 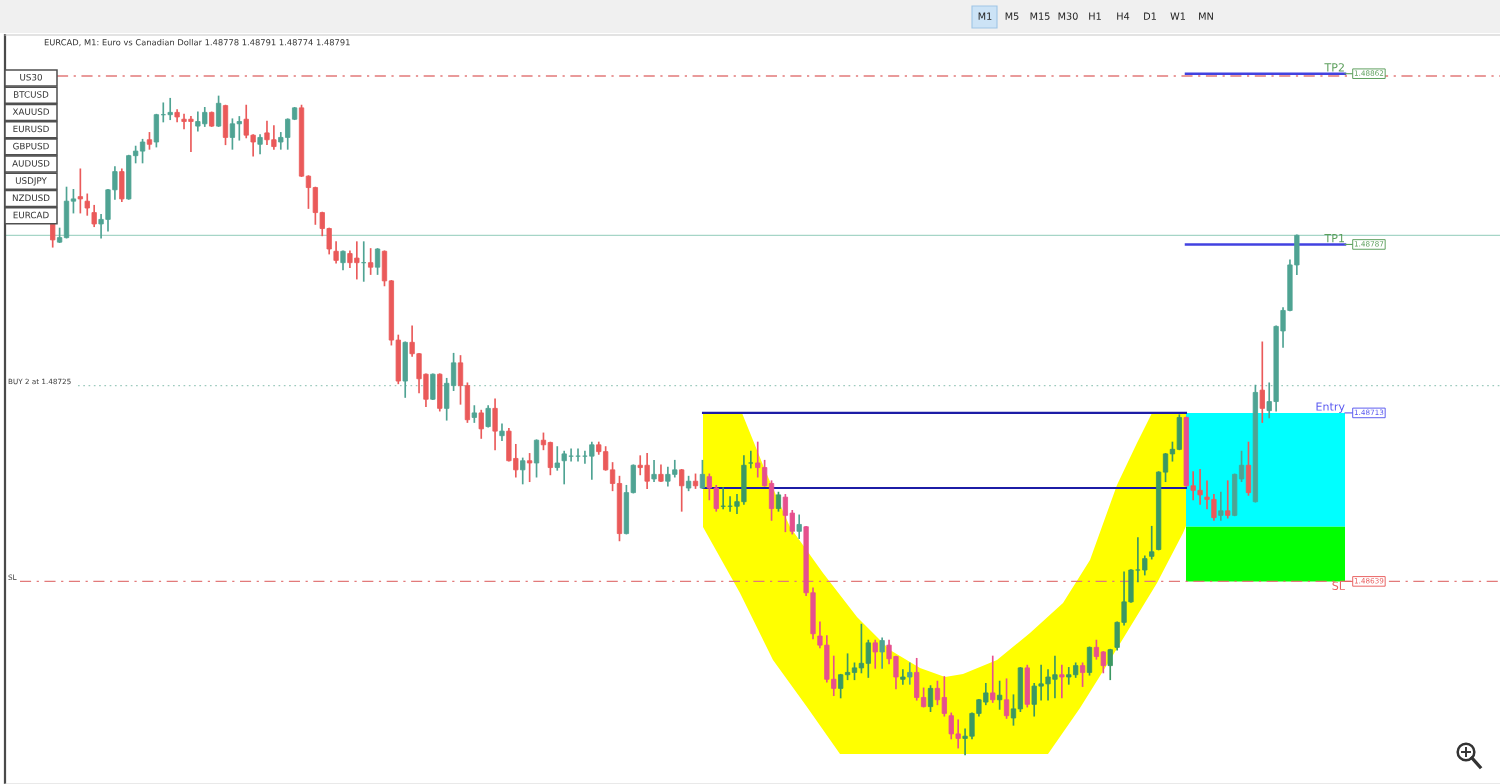 What do you see at coordinates (31, 163) in the screenshot?
I see `annotation: AUDUSD` at bounding box center [31, 163].